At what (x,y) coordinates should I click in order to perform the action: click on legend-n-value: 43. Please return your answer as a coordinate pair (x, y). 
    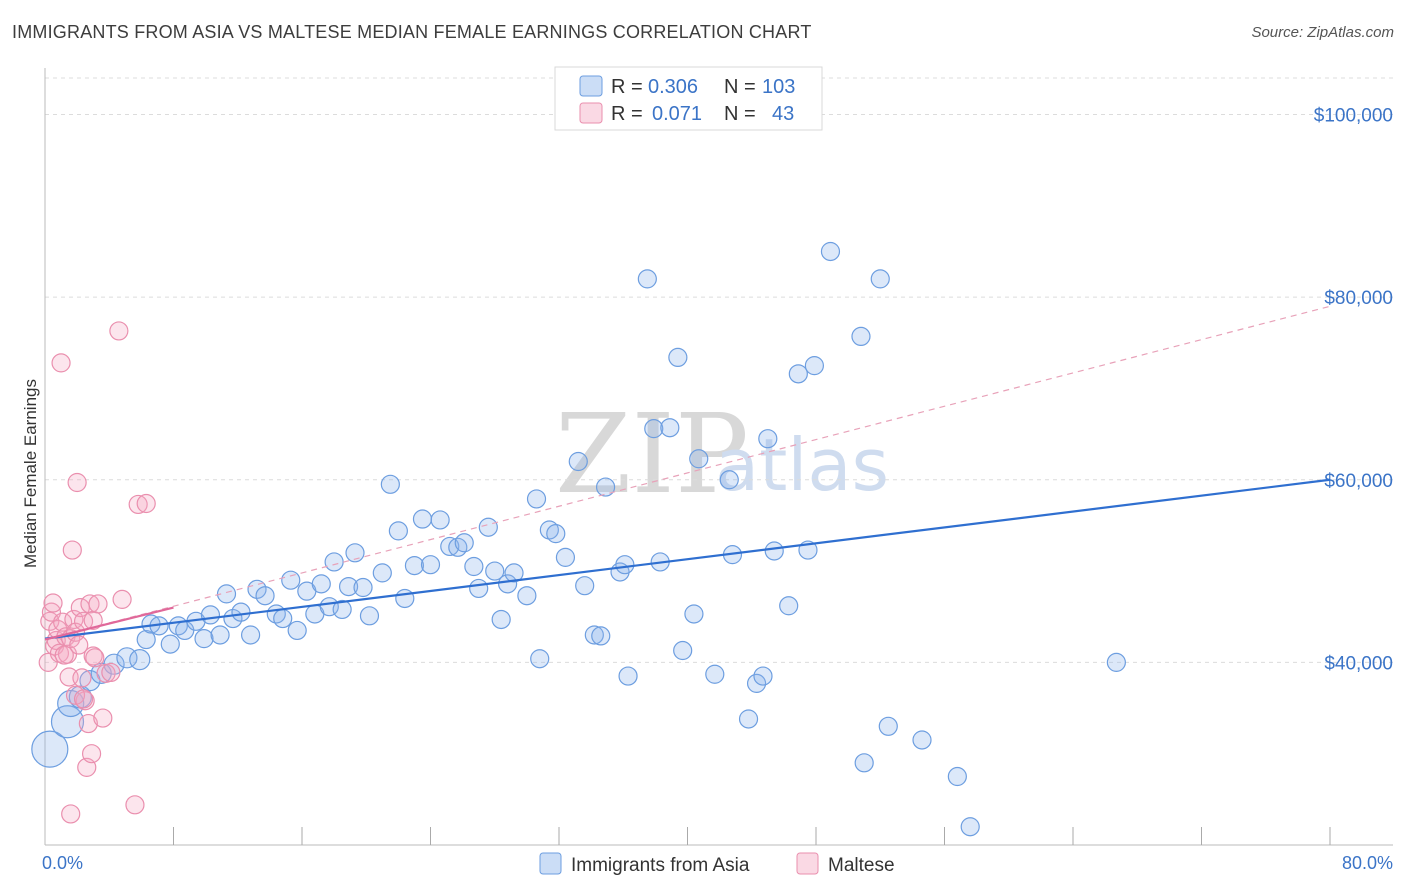
    Looking at the image, I should click on (783, 114).